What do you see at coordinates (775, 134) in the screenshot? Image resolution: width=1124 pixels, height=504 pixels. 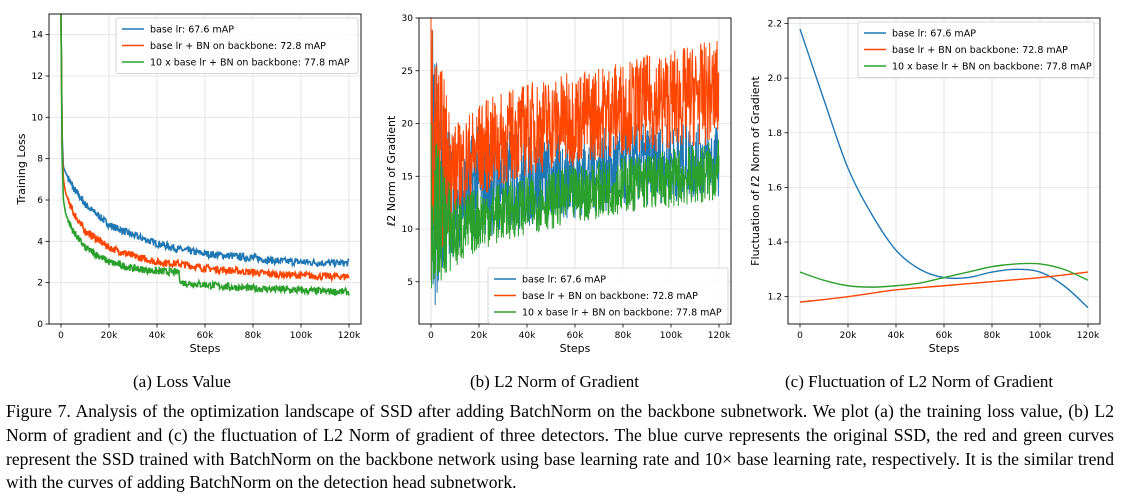 I see `y-tick-label: 1.8` at bounding box center [775, 134].